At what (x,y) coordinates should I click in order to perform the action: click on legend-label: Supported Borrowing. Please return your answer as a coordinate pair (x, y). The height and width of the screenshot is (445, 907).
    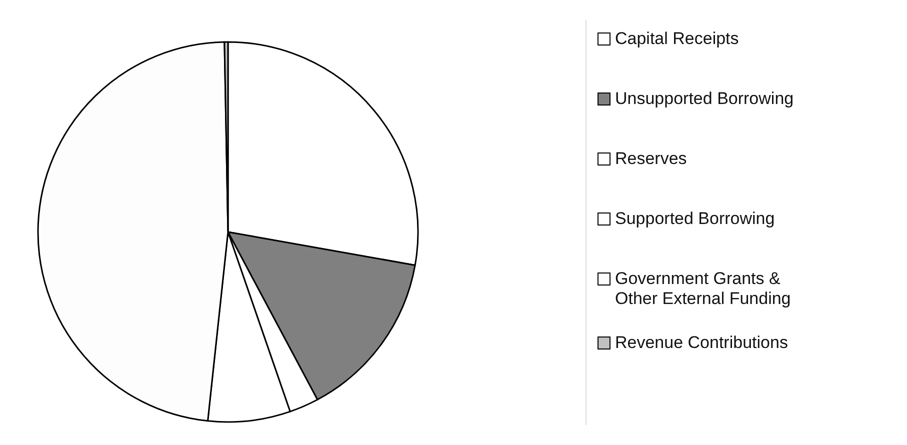
    Looking at the image, I should click on (695, 218).